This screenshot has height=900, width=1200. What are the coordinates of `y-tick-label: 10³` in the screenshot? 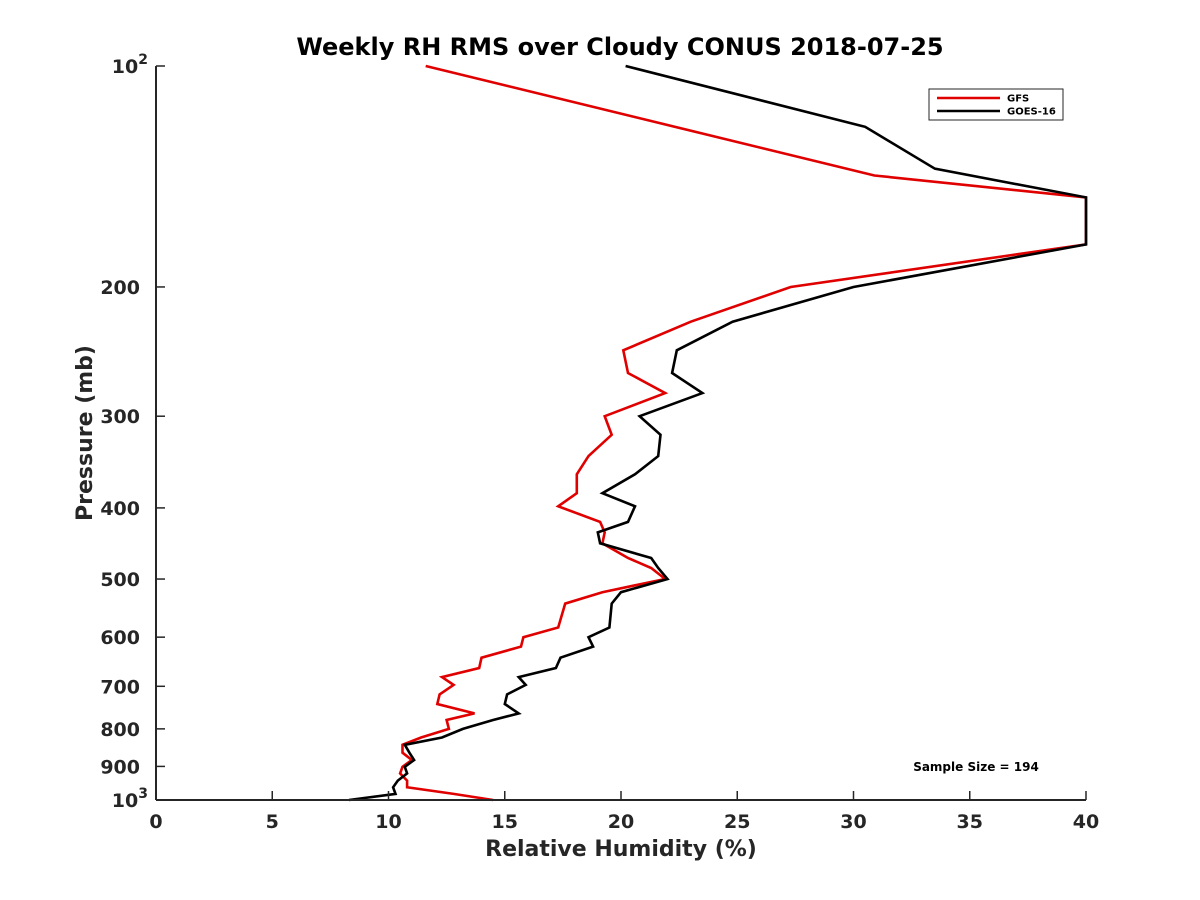 It's located at (130, 799).